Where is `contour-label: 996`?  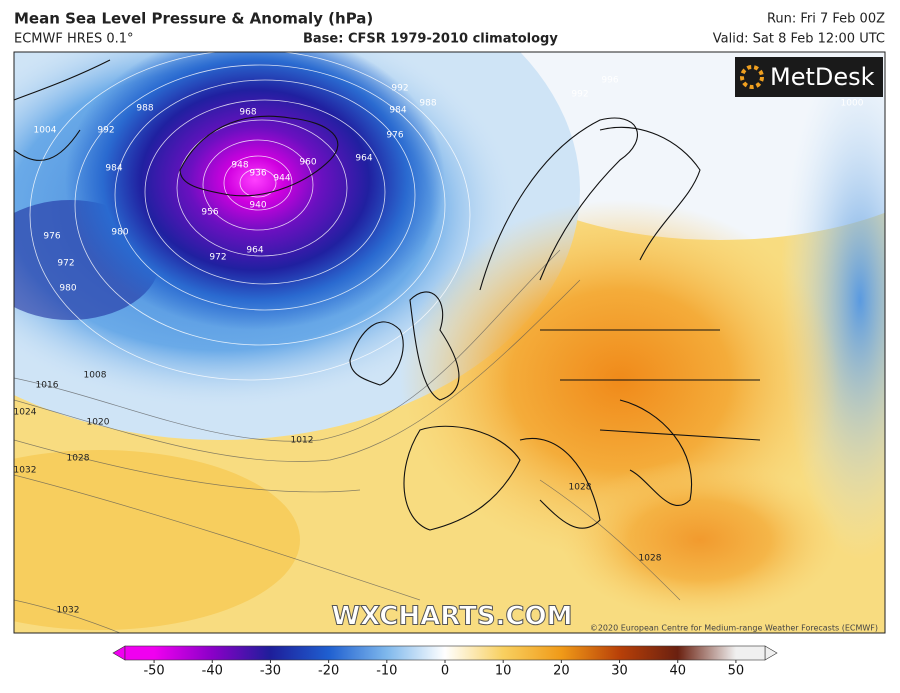
contour-label: 996 is located at coordinates (609, 81).